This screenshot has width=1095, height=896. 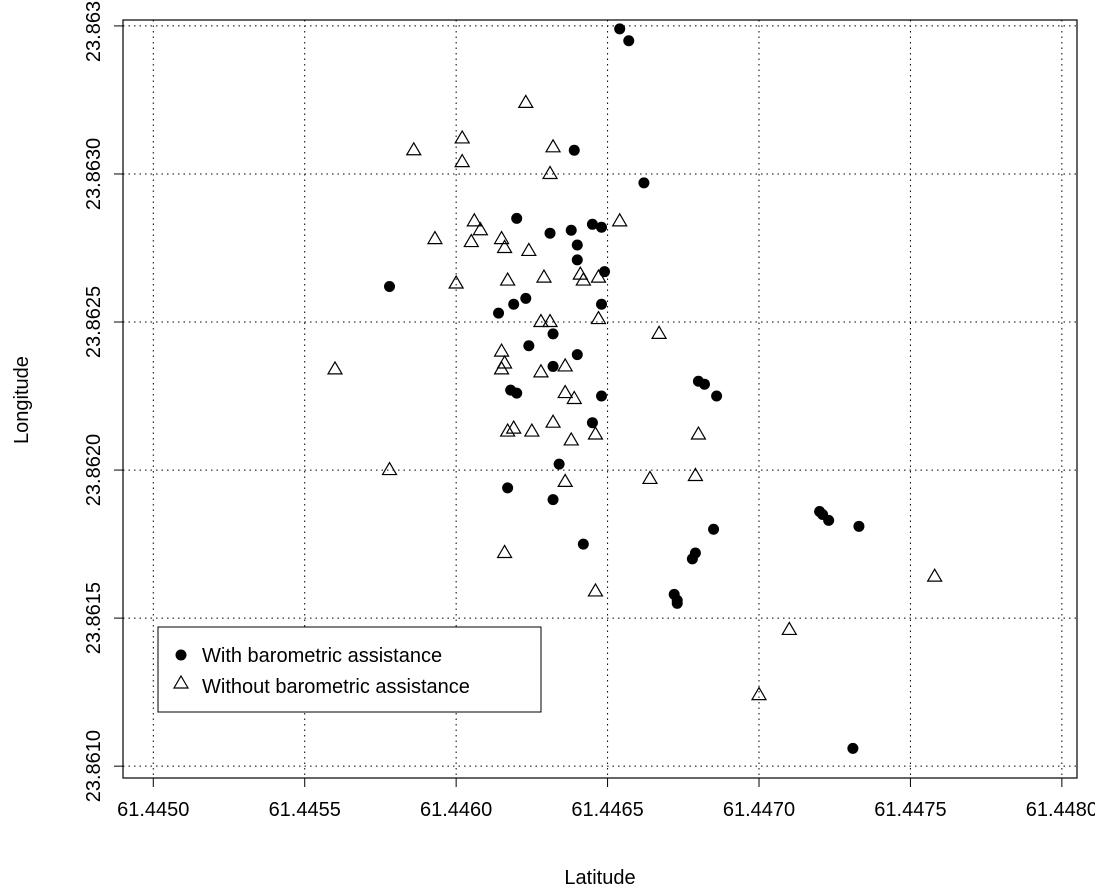 I want to click on x-tick-label: 61.4465, so click(x=607, y=810).